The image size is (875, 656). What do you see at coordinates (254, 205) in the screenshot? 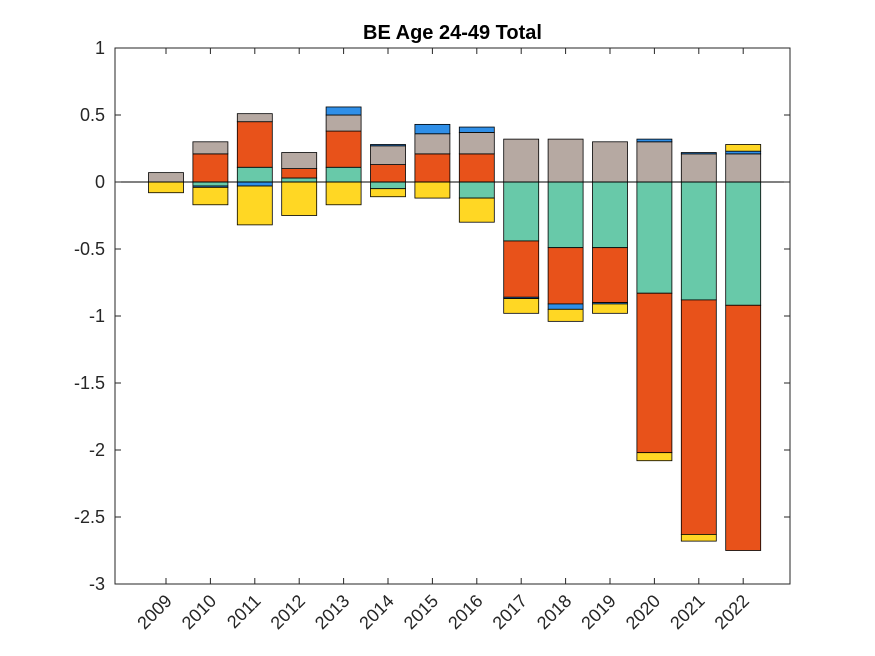
I see `bar-segment-2011-s5` at bounding box center [254, 205].